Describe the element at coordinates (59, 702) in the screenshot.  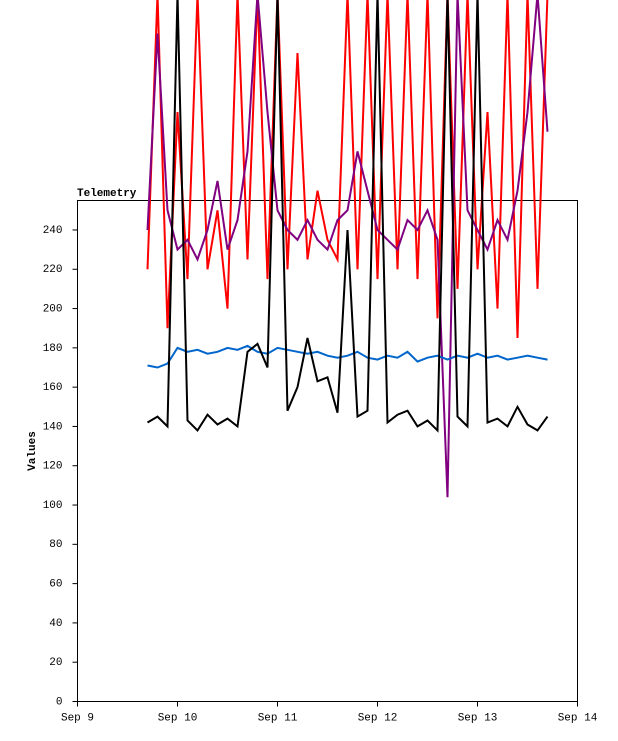
I see `y-tick-label: 0` at that location.